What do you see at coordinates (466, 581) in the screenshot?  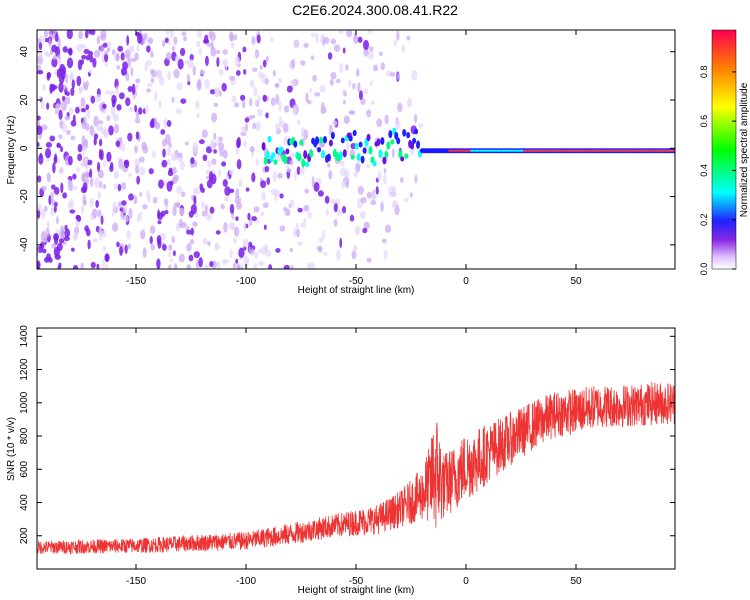 I see `snr-x-tick-label: 0` at bounding box center [466, 581].